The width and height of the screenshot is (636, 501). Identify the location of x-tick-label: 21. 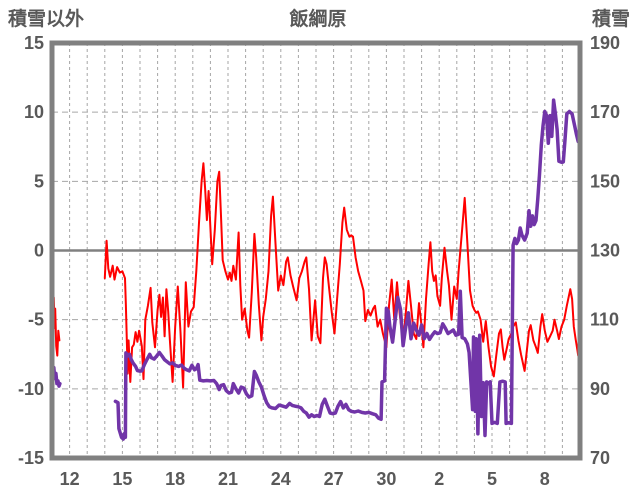
(228, 479).